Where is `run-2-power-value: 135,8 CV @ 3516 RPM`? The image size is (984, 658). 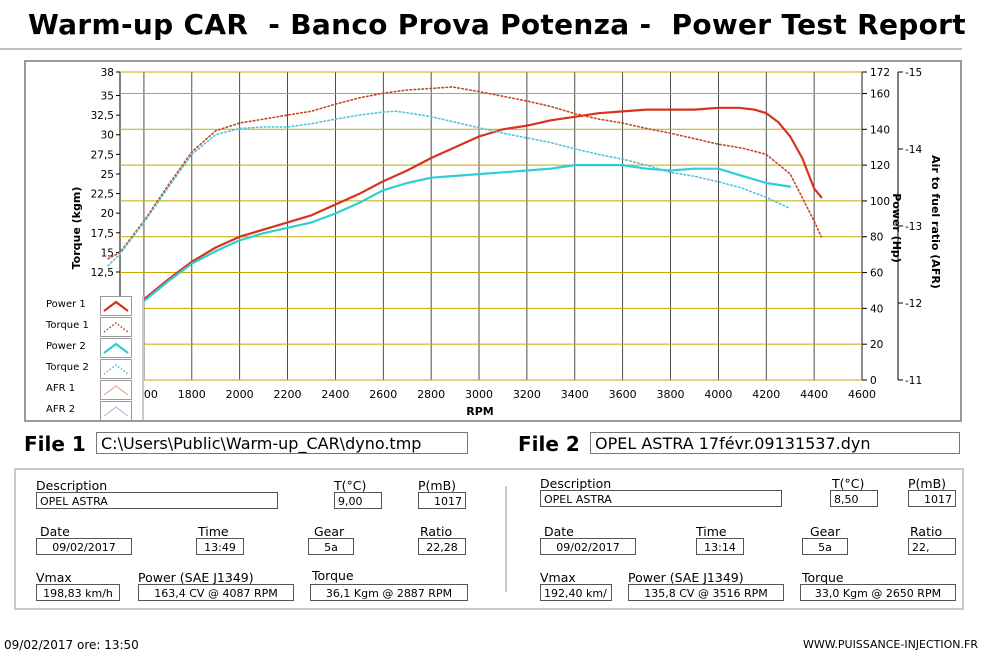
run-2-power-value: 135,8 CV @ 3516 RPM is located at coordinates (706, 592).